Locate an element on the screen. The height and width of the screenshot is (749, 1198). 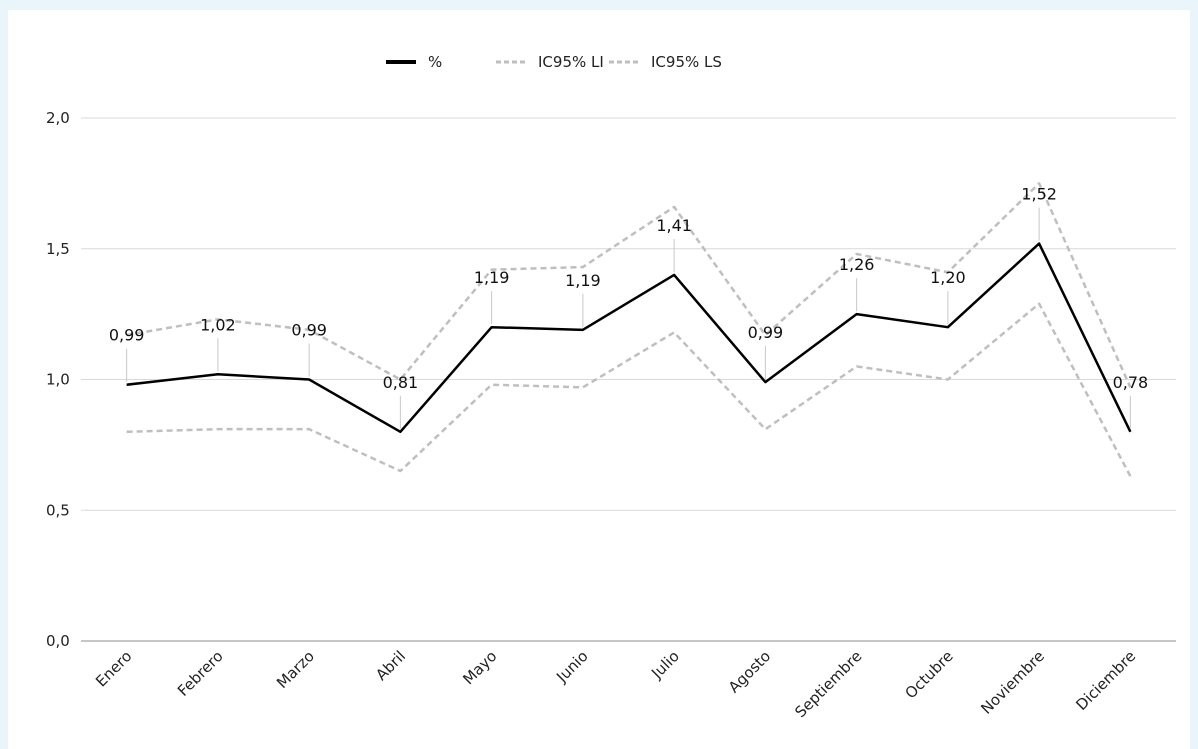
y-tick-label: 1,5 is located at coordinates (58, 249).